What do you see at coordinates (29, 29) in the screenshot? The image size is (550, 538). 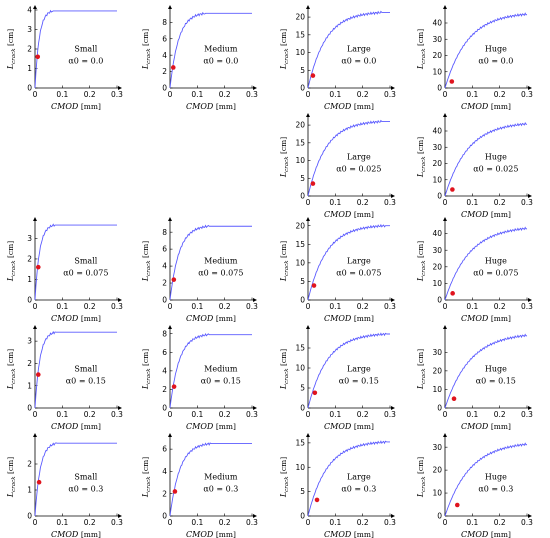 I see `y-tick-label: 3` at bounding box center [29, 29].